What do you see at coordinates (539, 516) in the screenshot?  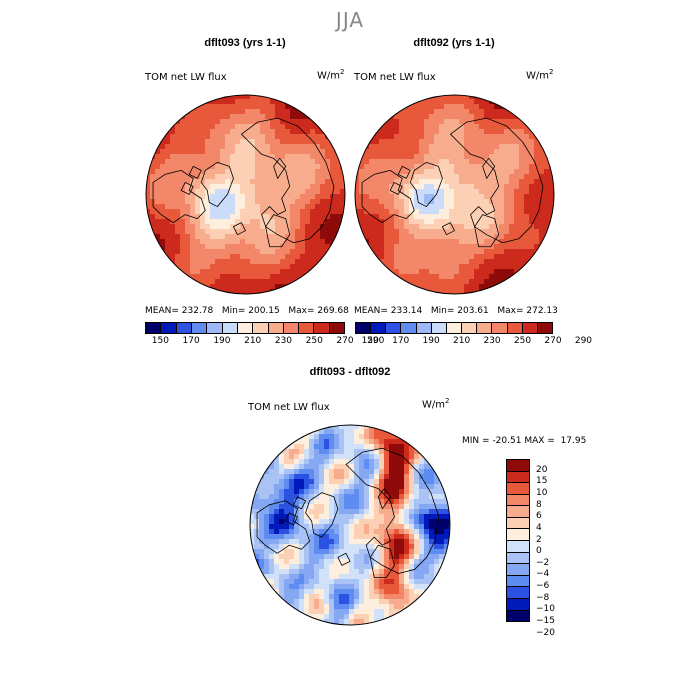 I see `diff-colorbar-tick-label: 6` at bounding box center [539, 516].